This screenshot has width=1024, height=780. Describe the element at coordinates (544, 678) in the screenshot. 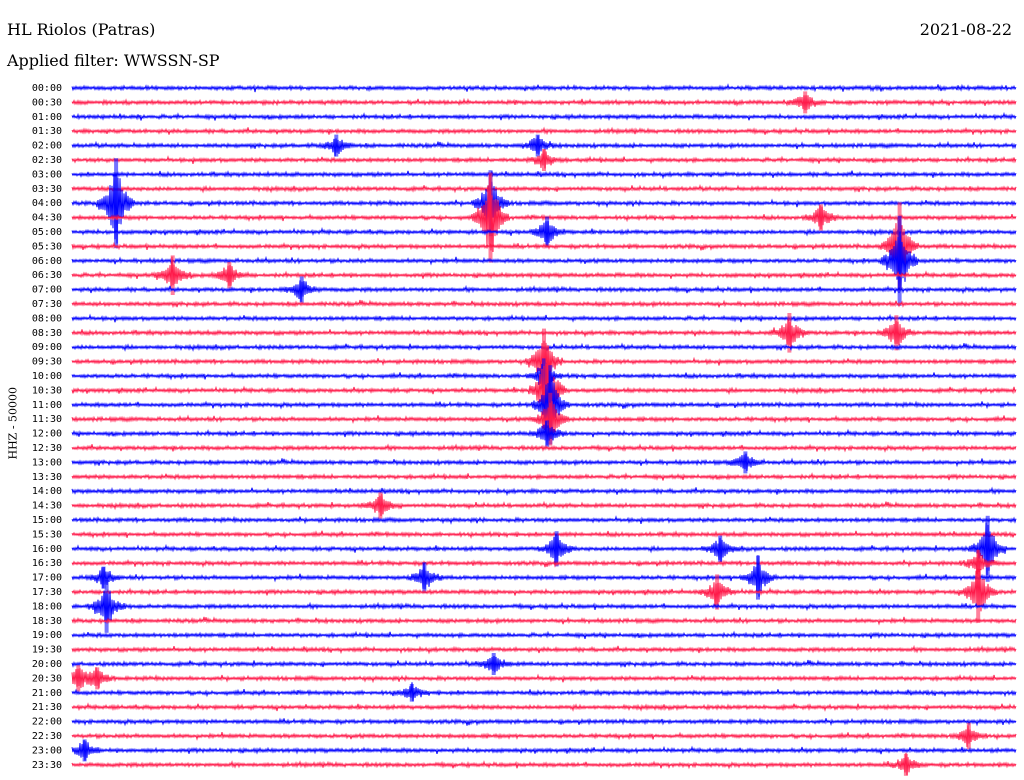

I see `trace-row-2030` at that location.